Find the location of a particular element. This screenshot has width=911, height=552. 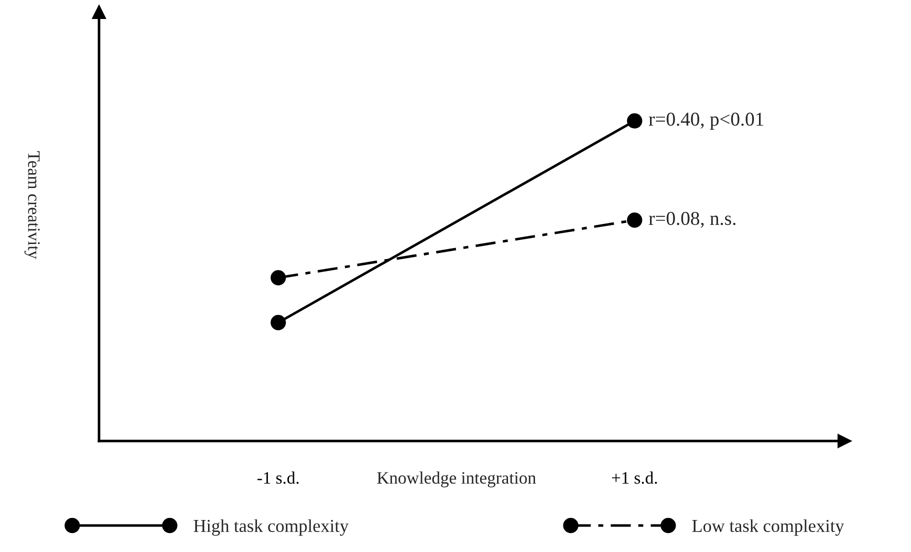

y-axis-title: Team creativity is located at coordinates (32, 205).